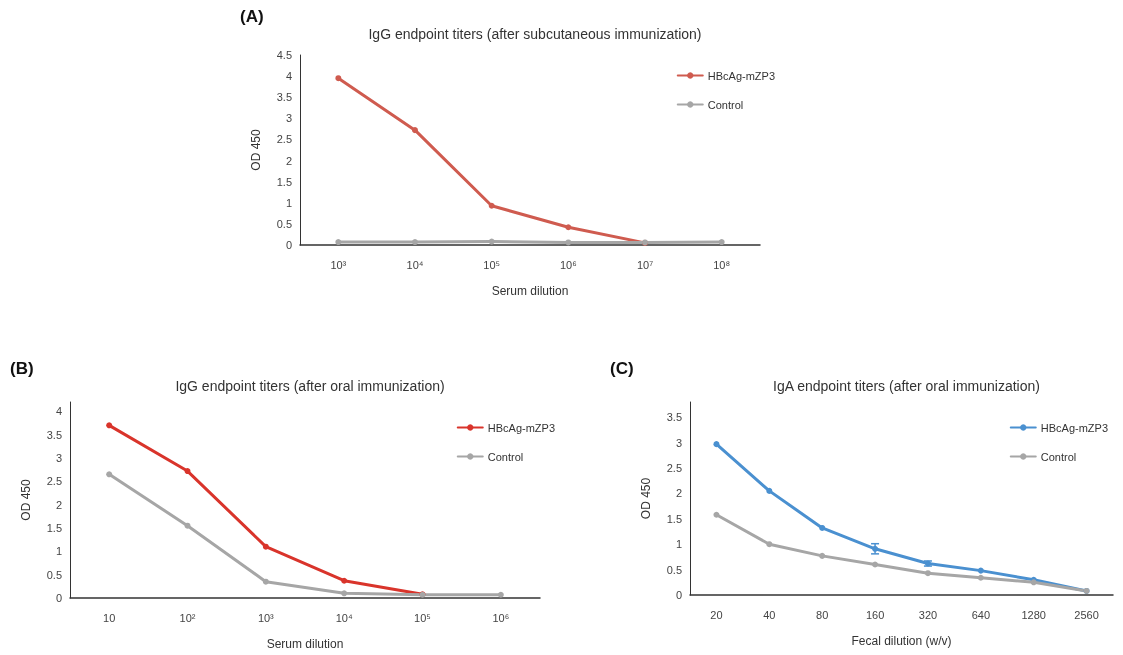 The height and width of the screenshot is (655, 1123). I want to click on x-tick-label: 10, so click(109, 617).